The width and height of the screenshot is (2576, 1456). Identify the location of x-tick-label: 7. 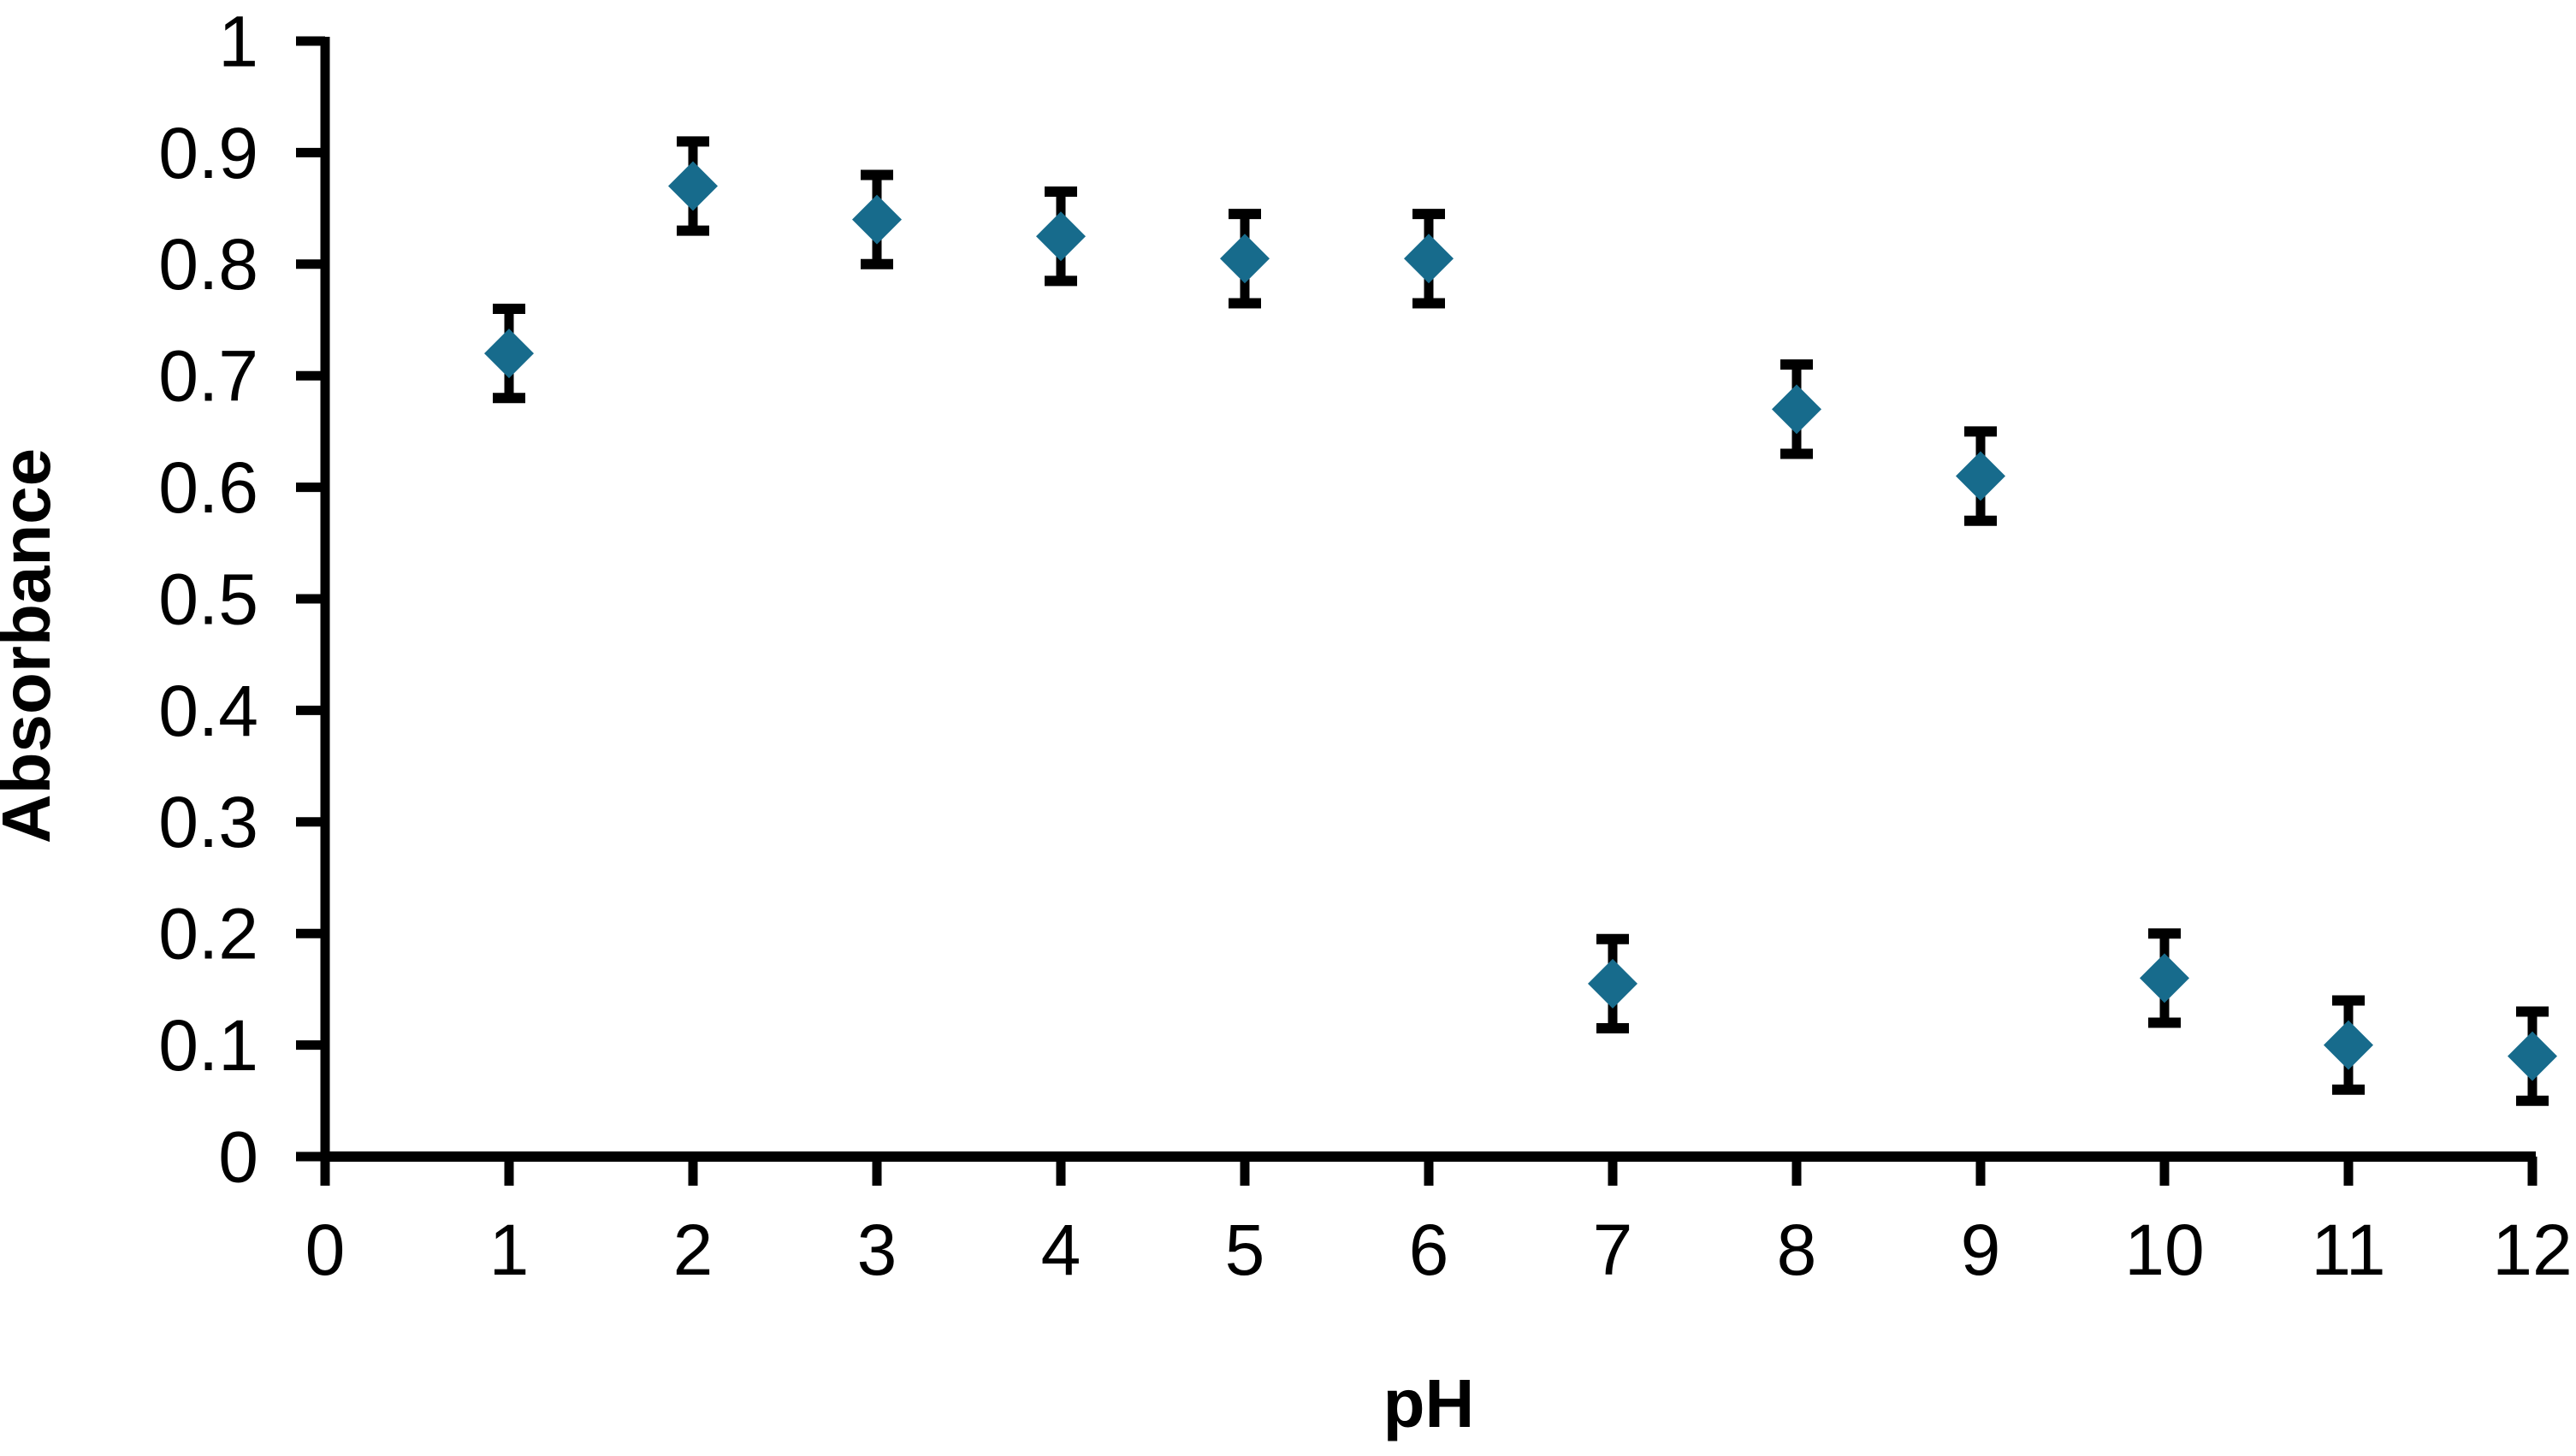
(1613, 1250).